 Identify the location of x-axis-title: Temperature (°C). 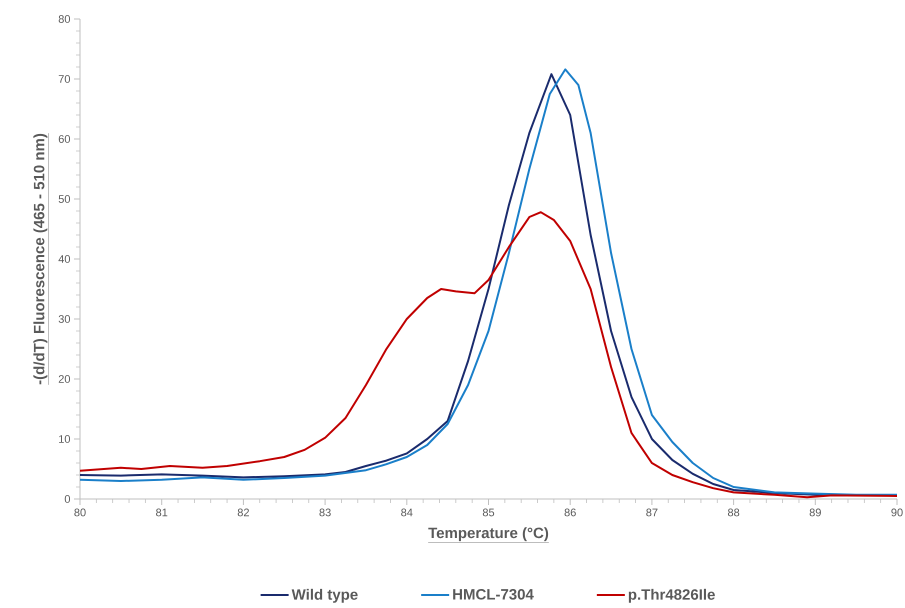
(488, 534).